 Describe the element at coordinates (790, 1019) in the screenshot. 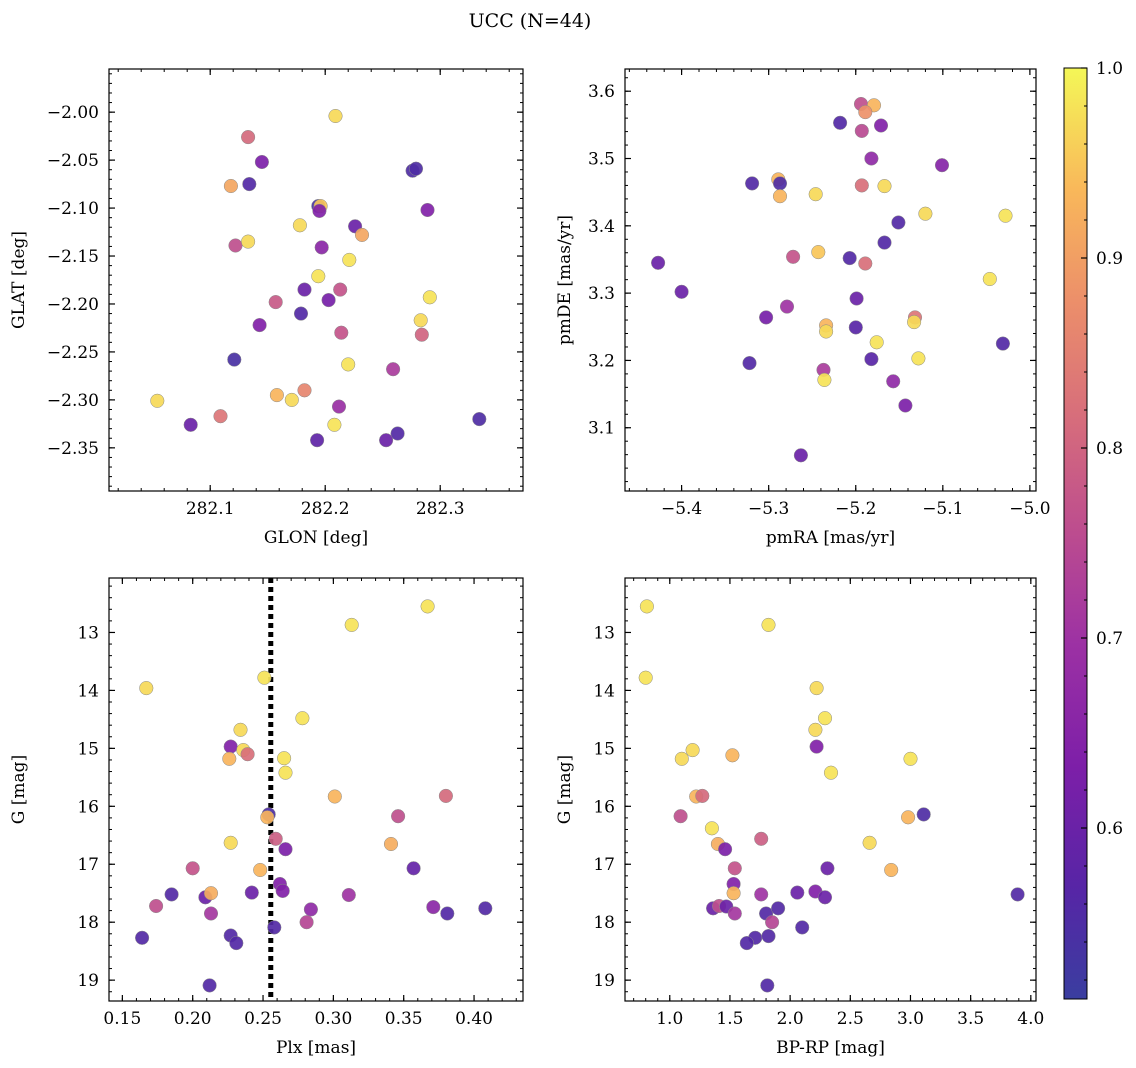

I see `x-tick-label: 2.0` at that location.